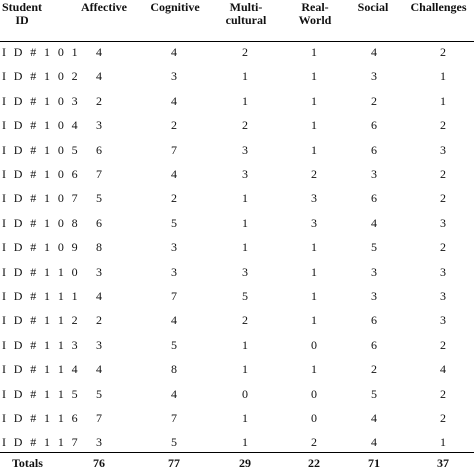 This screenshot has height=473, width=474. What do you see at coordinates (104, 7) in the screenshot?
I see `header-affective: Affective` at bounding box center [104, 7].